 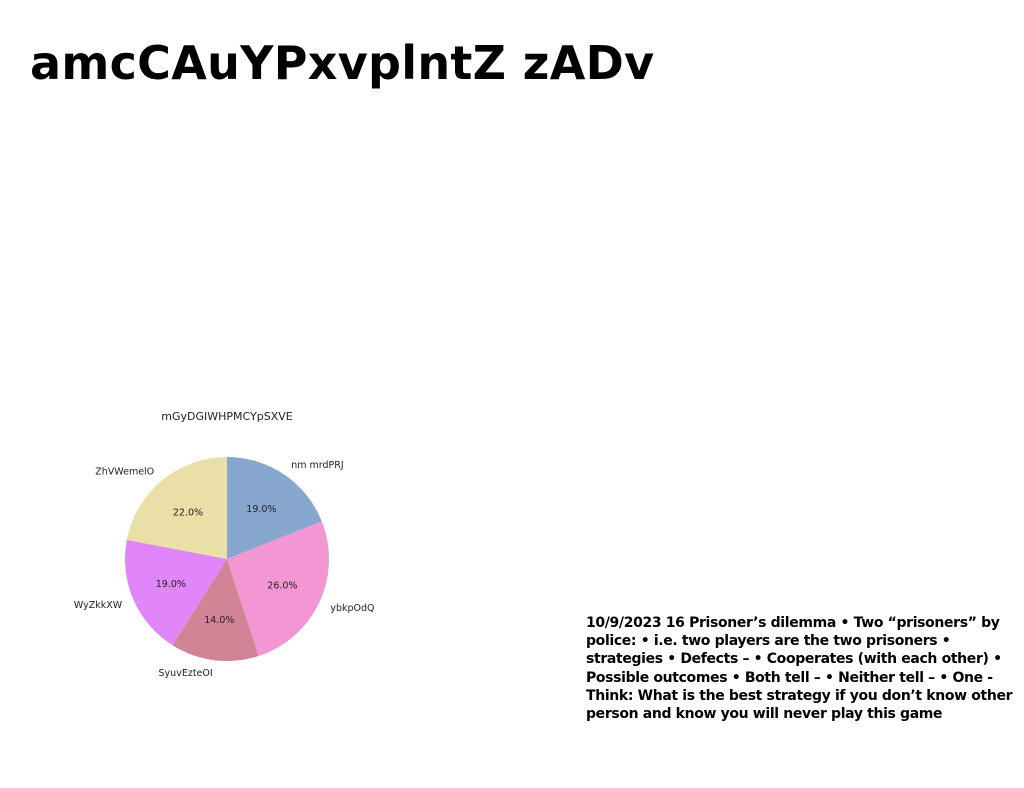 I want to click on pie-category-label: ZhVWemelO, so click(x=124, y=471).